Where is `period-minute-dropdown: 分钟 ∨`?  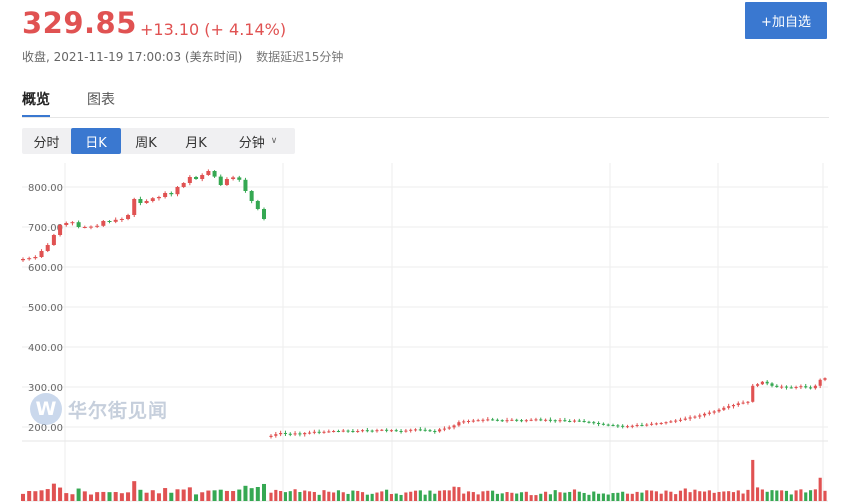
period-minute-dropdown: 分钟 ∨ is located at coordinates (258, 141).